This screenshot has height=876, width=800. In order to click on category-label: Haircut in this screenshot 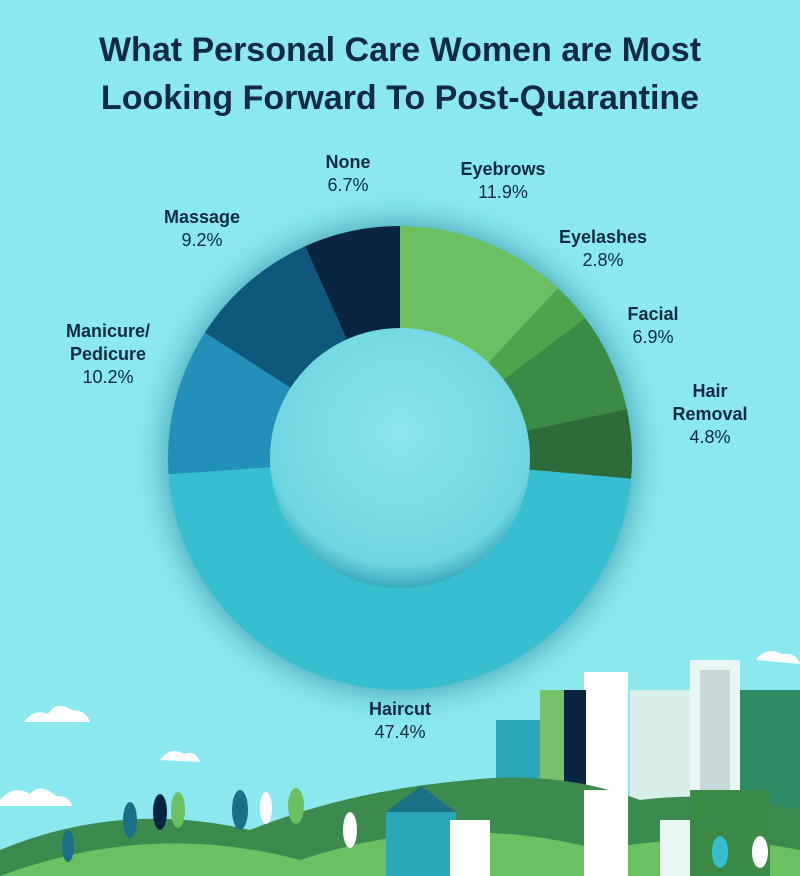, I will do `click(400, 709)`.